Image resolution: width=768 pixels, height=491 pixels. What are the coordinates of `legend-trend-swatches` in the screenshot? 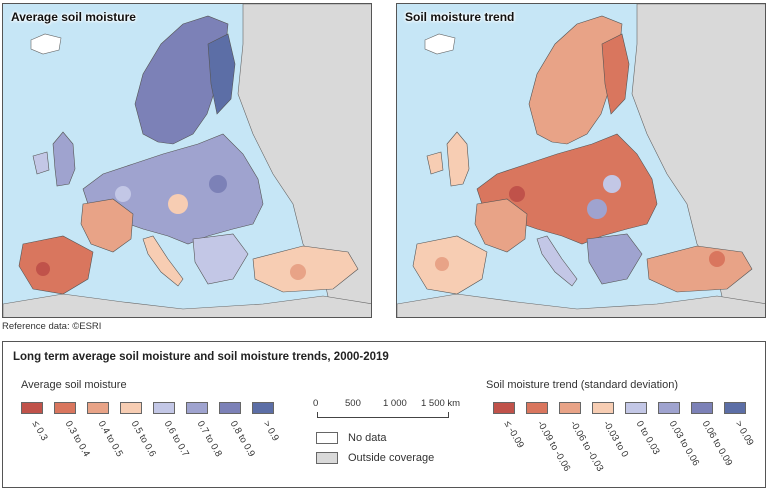 It's located at (625, 408).